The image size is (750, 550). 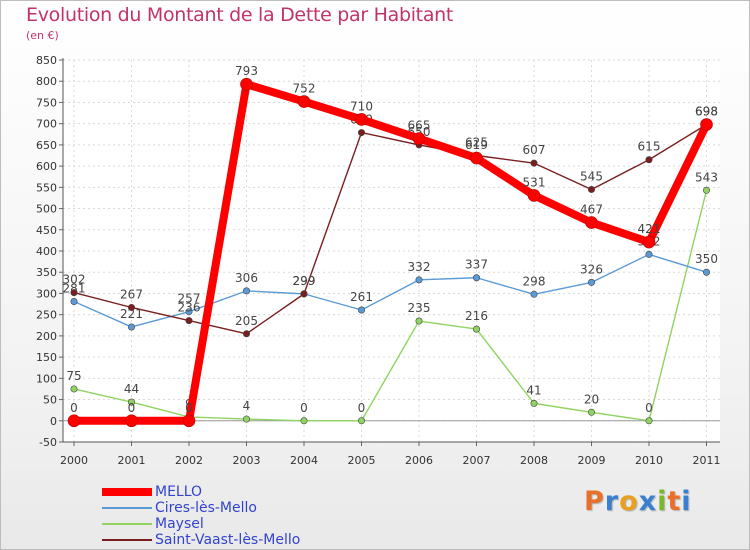 I want to click on logo-letter: x, so click(x=648, y=501).